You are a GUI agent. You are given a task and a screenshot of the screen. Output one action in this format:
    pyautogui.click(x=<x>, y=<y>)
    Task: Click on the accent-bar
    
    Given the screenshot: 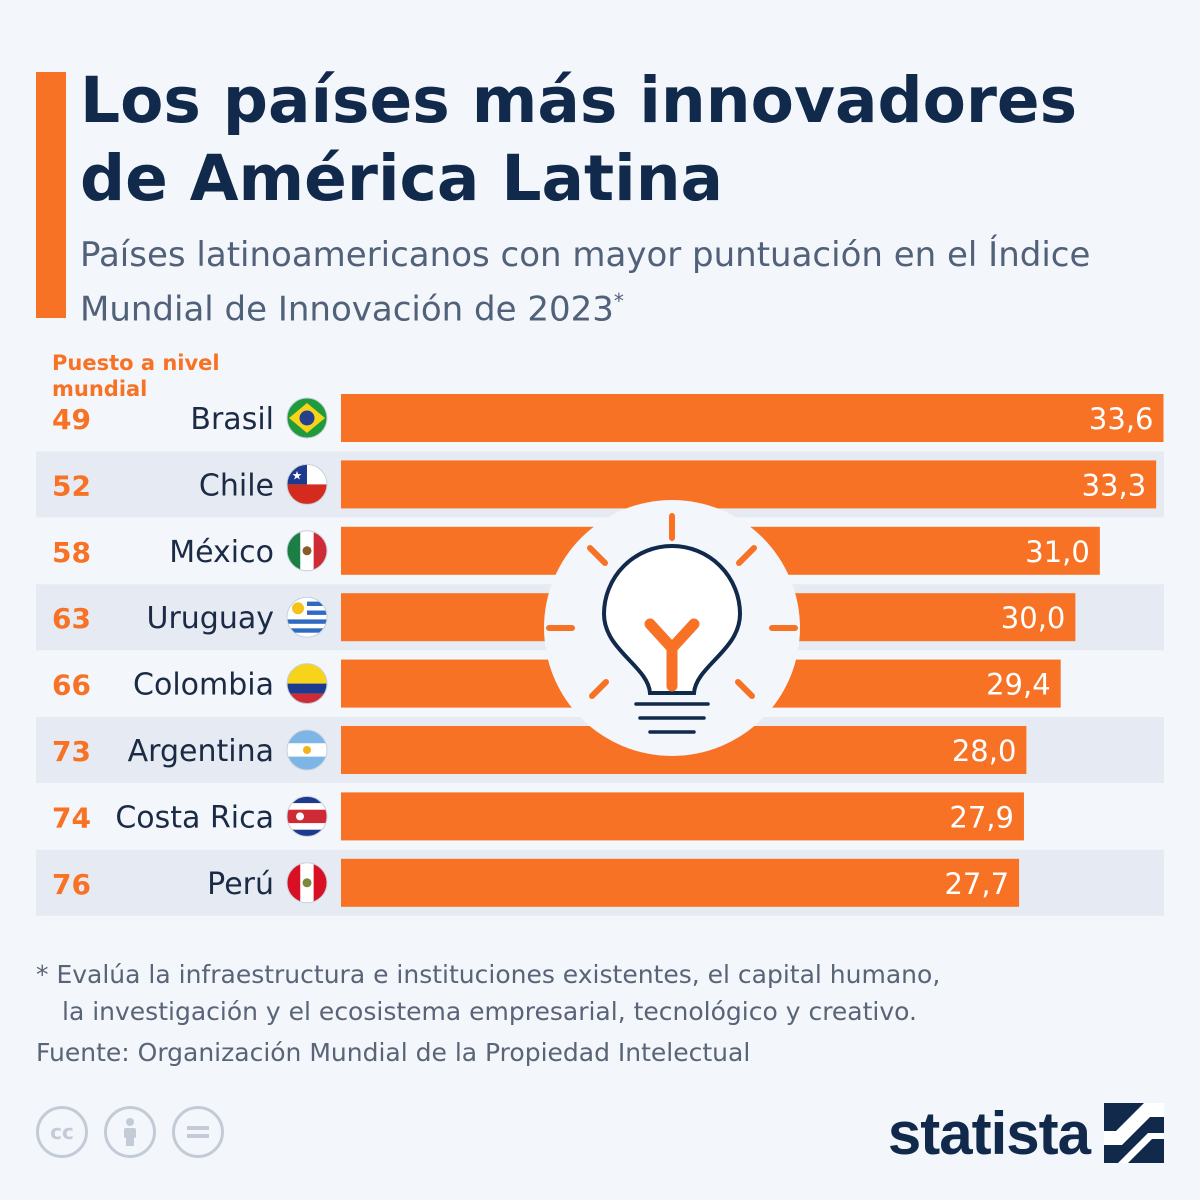 What is the action you would take?
    pyautogui.click(x=51, y=195)
    